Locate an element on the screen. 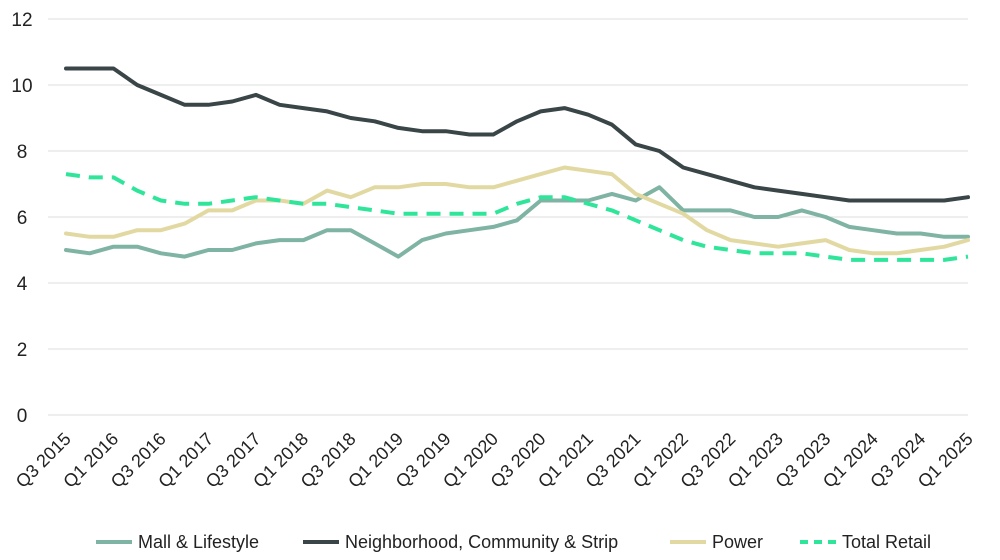  legend-item-total-retail: Total Retail is located at coordinates (865, 542).